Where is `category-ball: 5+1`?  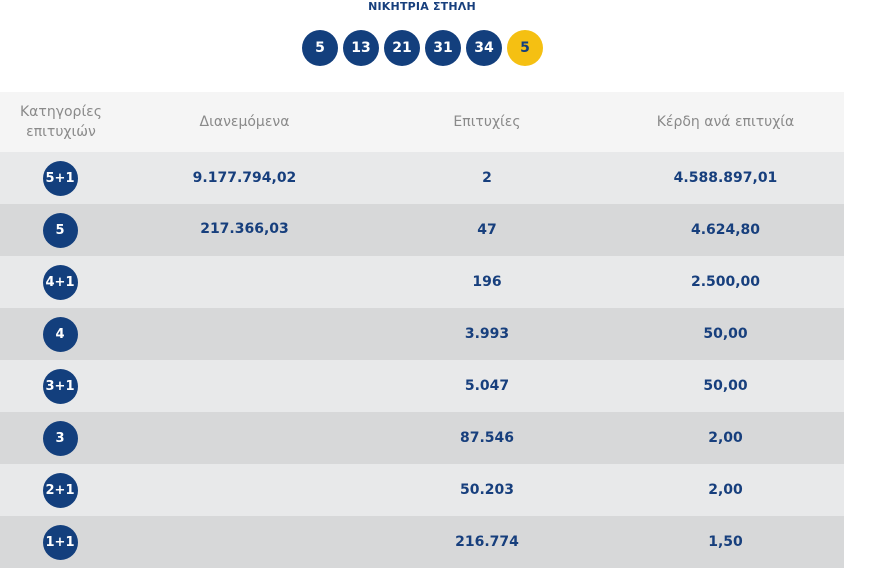 category-ball: 5+1 is located at coordinates (60, 178).